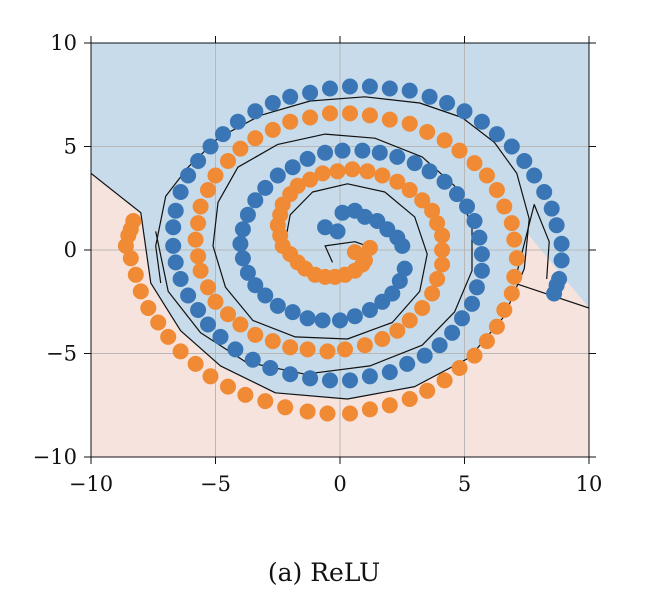 The image size is (648, 606). Describe the element at coordinates (551, 256) in the screenshot. I see `boundary-right-tail` at that location.